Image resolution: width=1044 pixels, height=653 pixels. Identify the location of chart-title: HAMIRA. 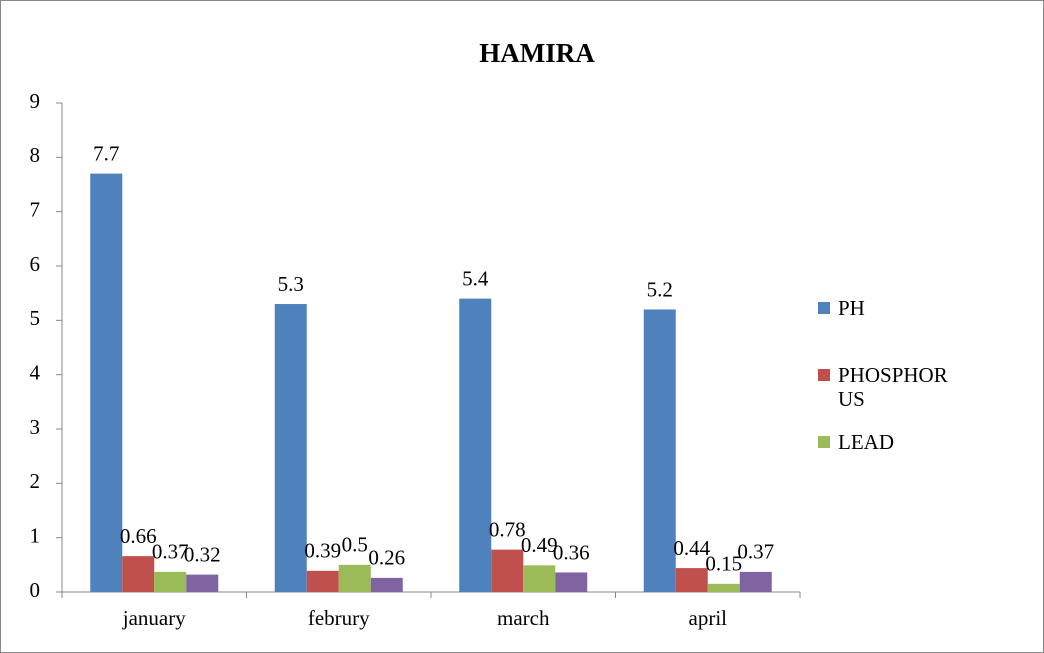
(537, 53).